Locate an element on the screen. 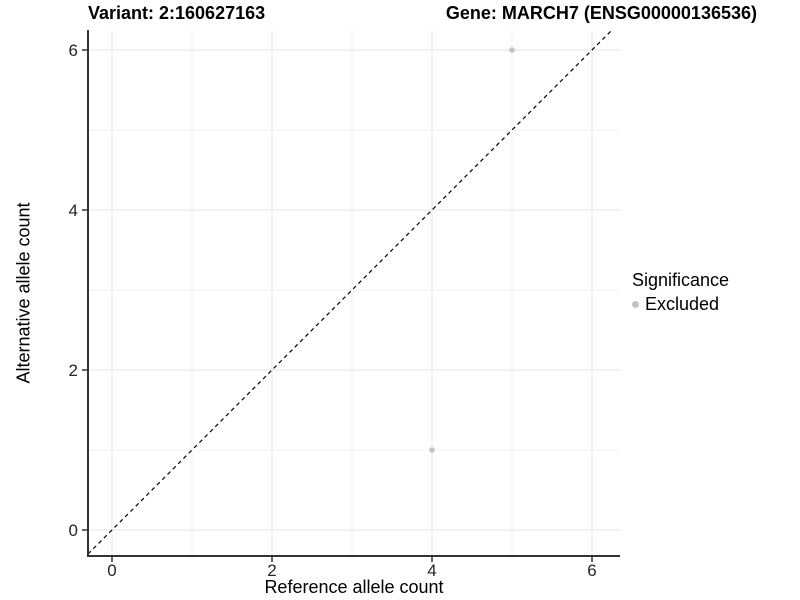 This screenshot has width=800, height=600. y-axis-title: Alternative allele count is located at coordinates (23, 293).